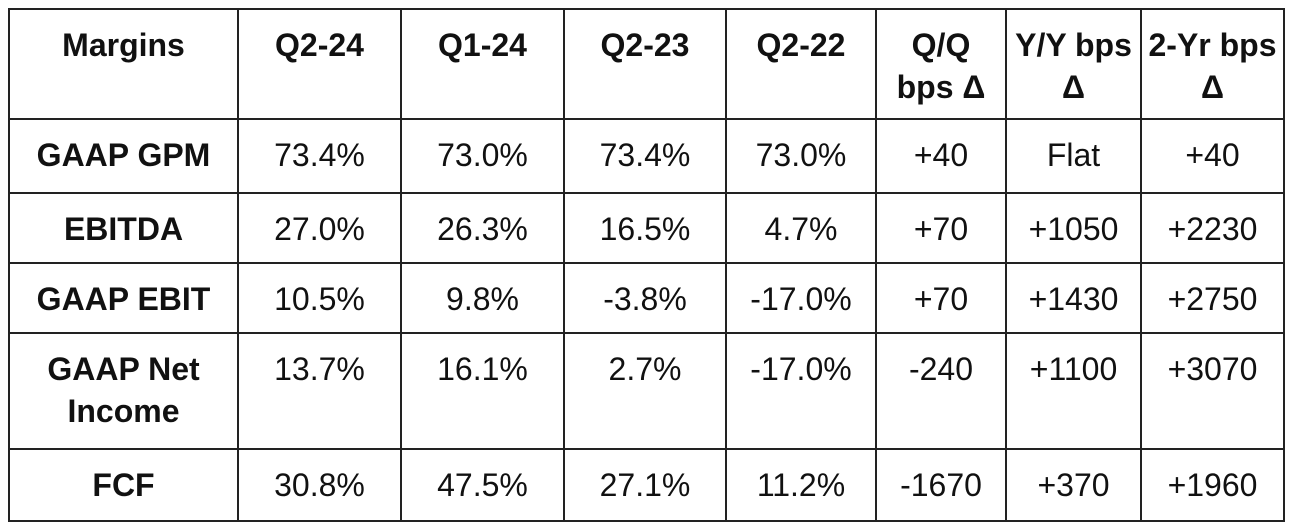  Describe the element at coordinates (1073, 228) in the screenshot. I see `cell: +1050` at that location.